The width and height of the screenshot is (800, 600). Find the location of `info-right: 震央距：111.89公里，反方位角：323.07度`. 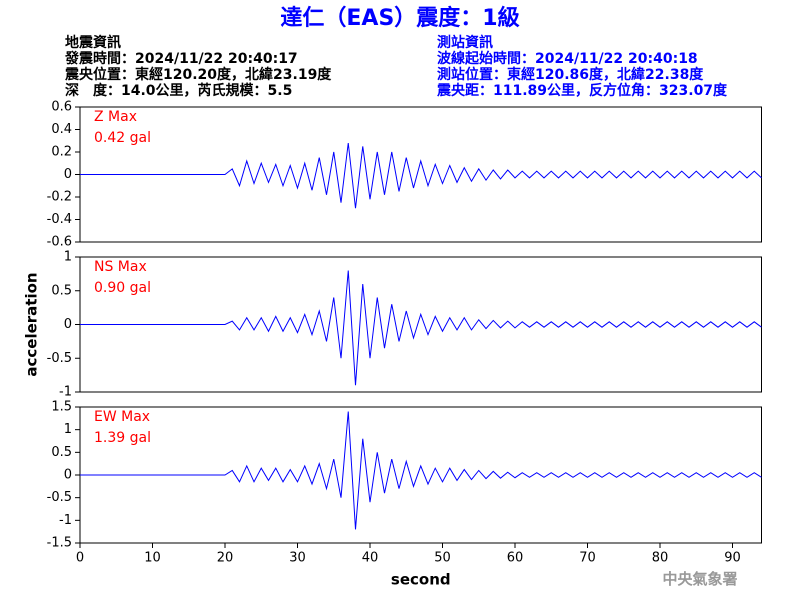

info-right: 震央距：111.89公里，反方位角：323.07度 is located at coordinates (582, 90).